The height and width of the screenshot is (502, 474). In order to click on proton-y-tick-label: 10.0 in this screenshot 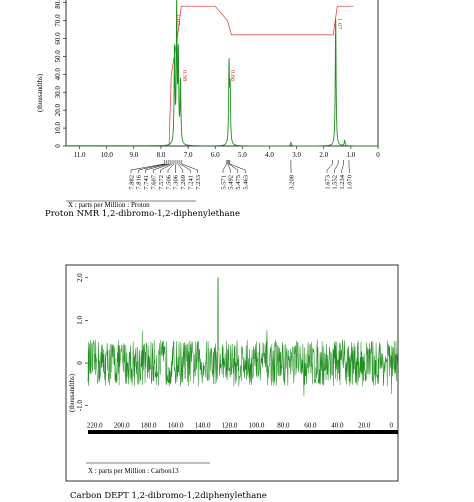, I will do `click(58, 127)`.